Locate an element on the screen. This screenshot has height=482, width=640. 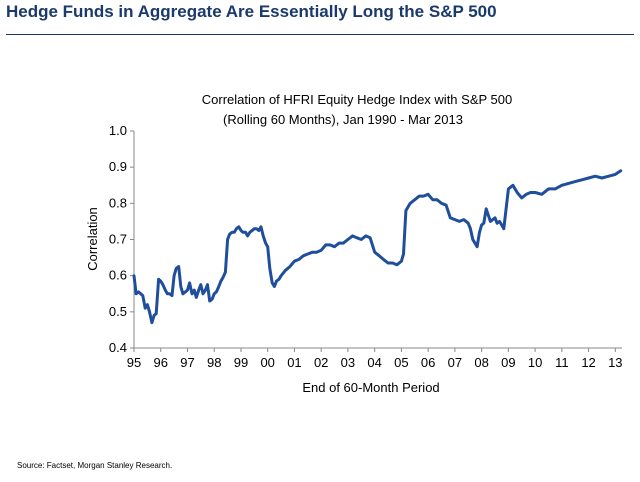
y-ticks: 0.4 0.5 0.6 0.7 0.8 0.9 1.0 is located at coordinates (121, 239).